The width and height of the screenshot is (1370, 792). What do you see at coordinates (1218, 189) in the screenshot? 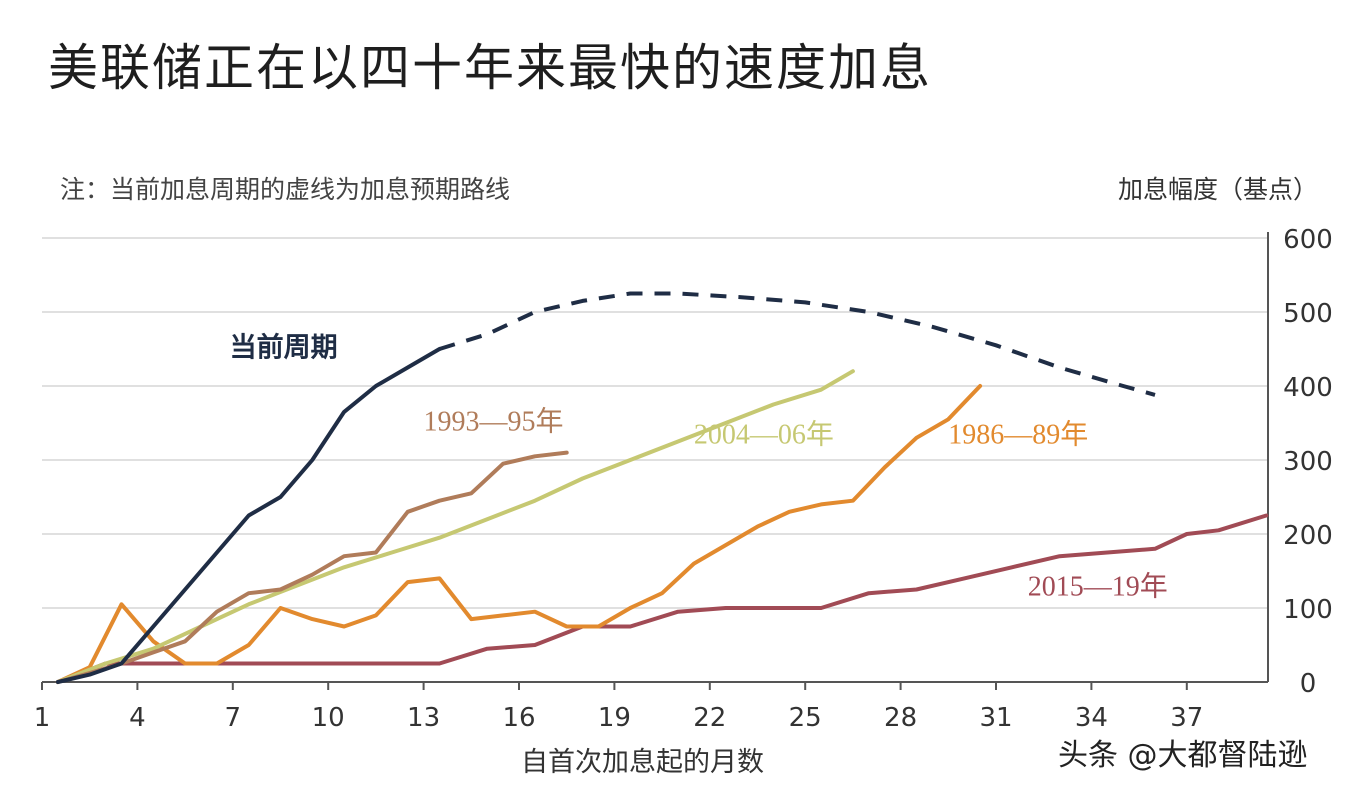
I see `y-axis-label: 加息幅度（基点）` at bounding box center [1218, 189].